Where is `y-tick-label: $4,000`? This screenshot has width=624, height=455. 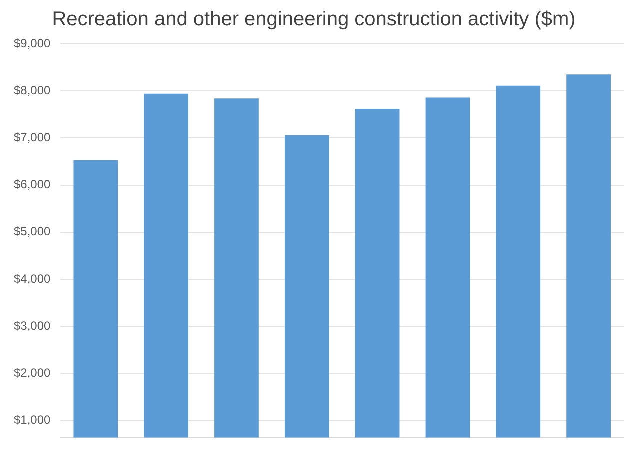
y-tick-label: $4,000 is located at coordinates (33, 279).